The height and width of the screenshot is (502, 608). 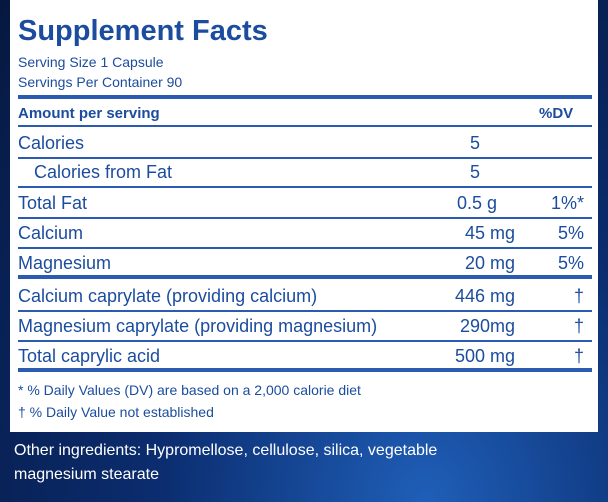 What do you see at coordinates (484, 356) in the screenshot?
I see `row-amount: 500 mg` at bounding box center [484, 356].